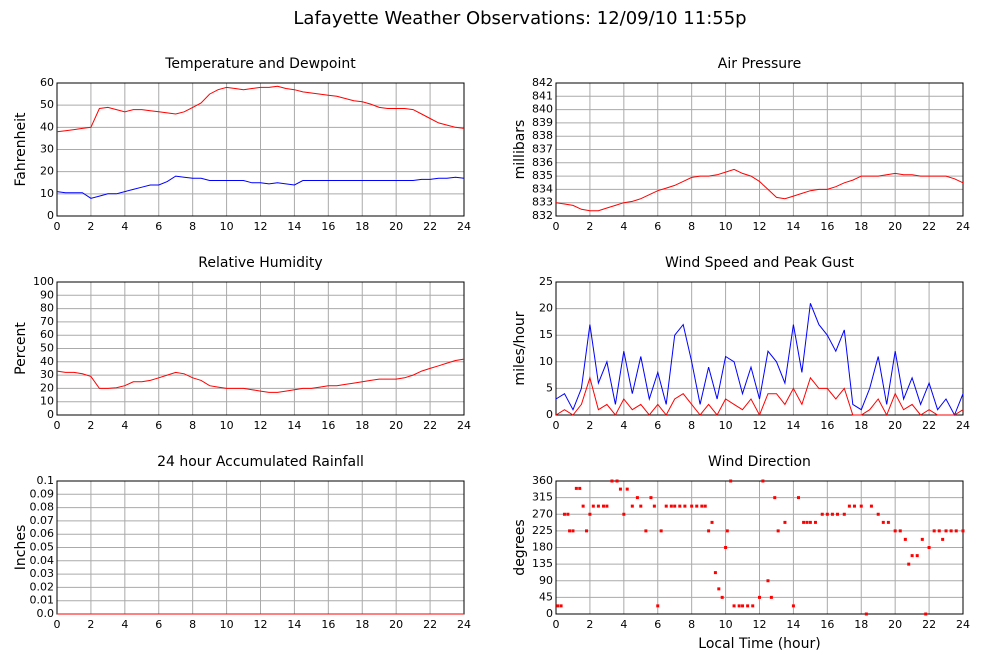 The height and width of the screenshot is (659, 999). I want to click on y-tick-label: 45, so click(546, 596).